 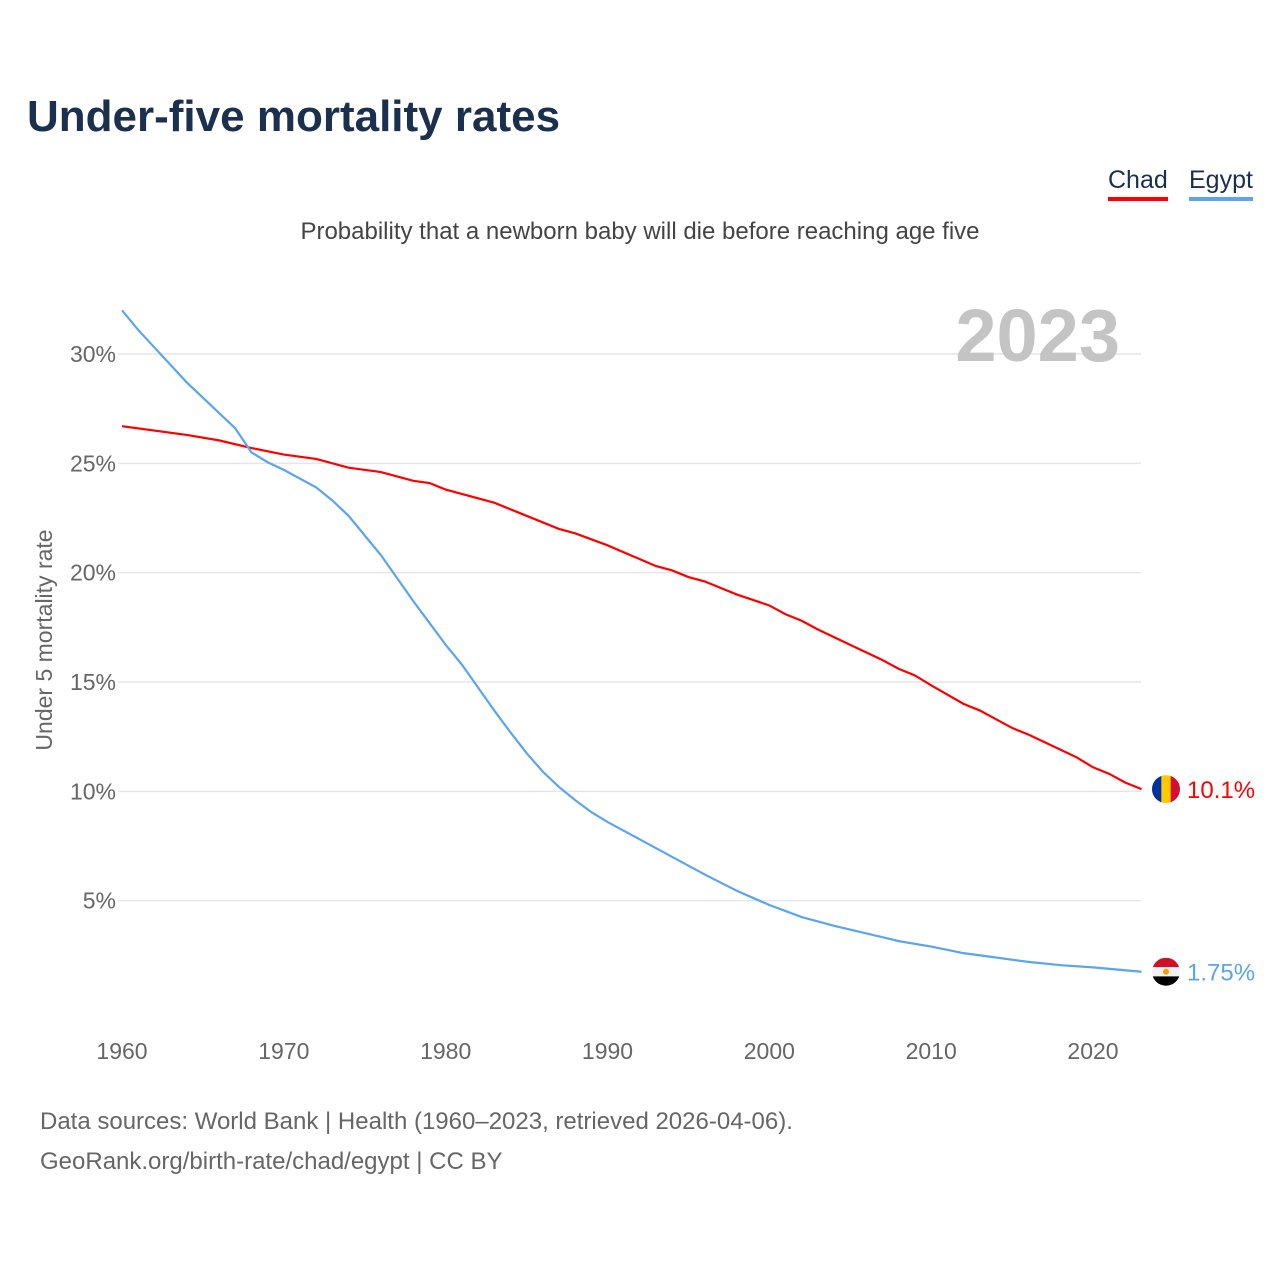 I want to click on y-tick-label: 30%, so click(x=93, y=354).